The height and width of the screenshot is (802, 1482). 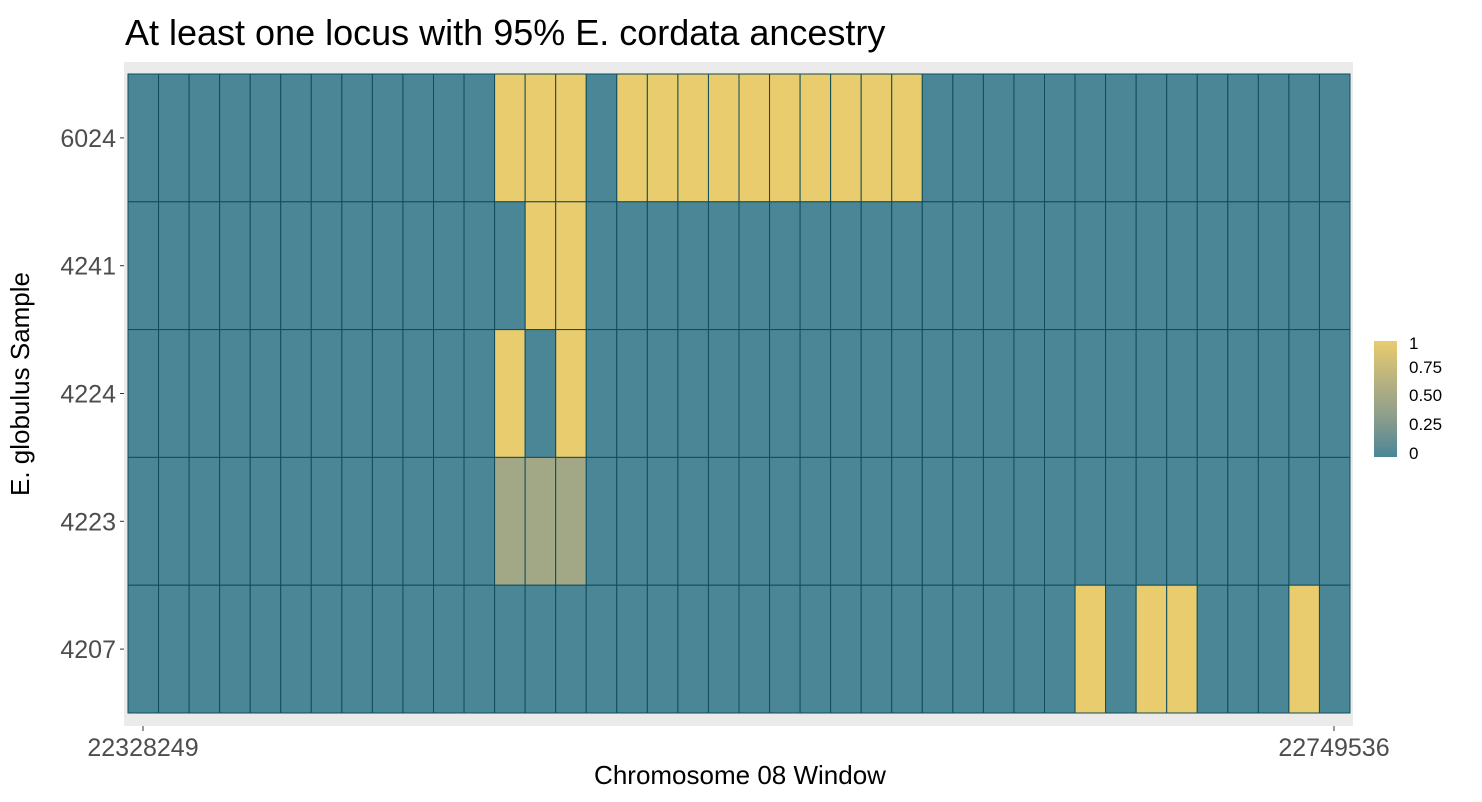 What do you see at coordinates (1426, 367) in the screenshot?
I see `legend-label: 0.75` at bounding box center [1426, 367].